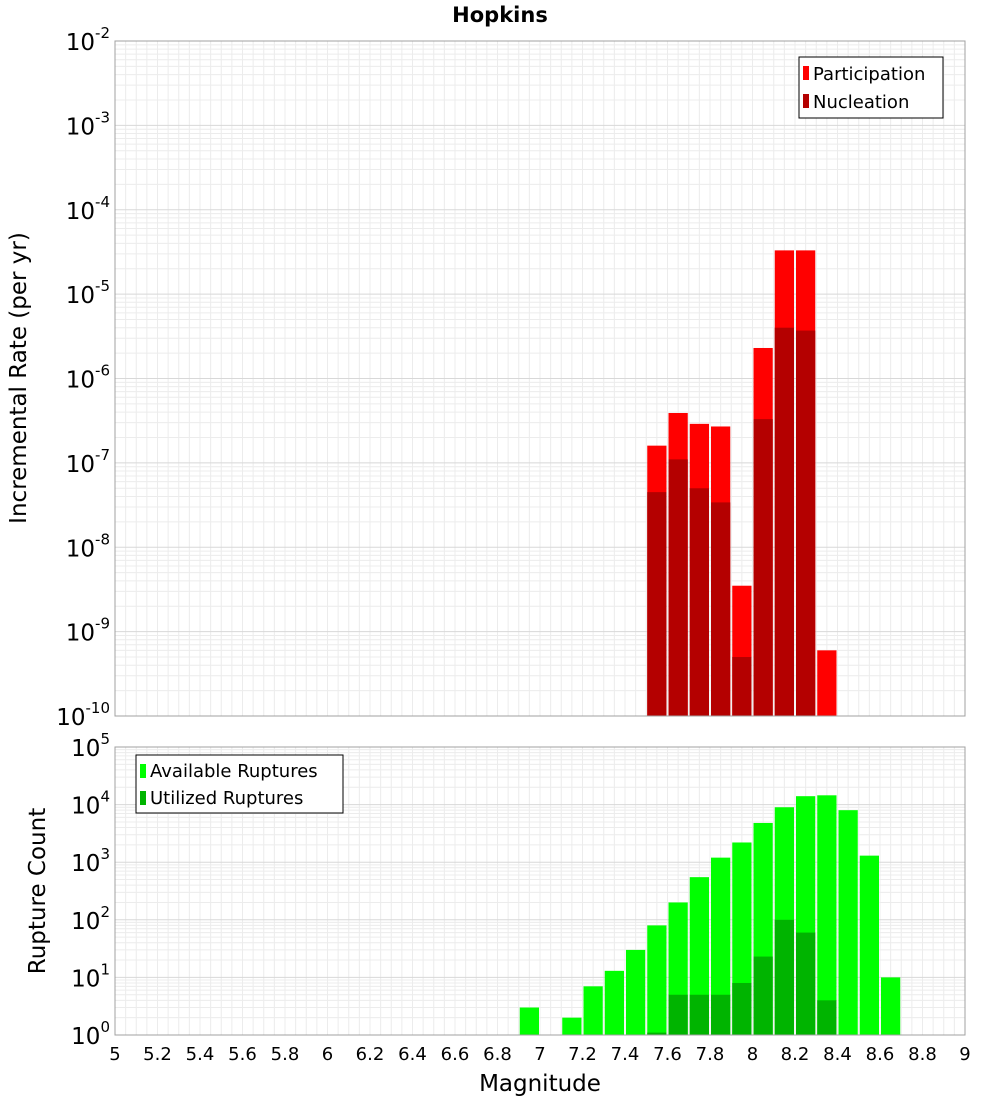 This screenshot has width=1000, height=1100. I want to click on legend-swatch-available, so click(143, 771).